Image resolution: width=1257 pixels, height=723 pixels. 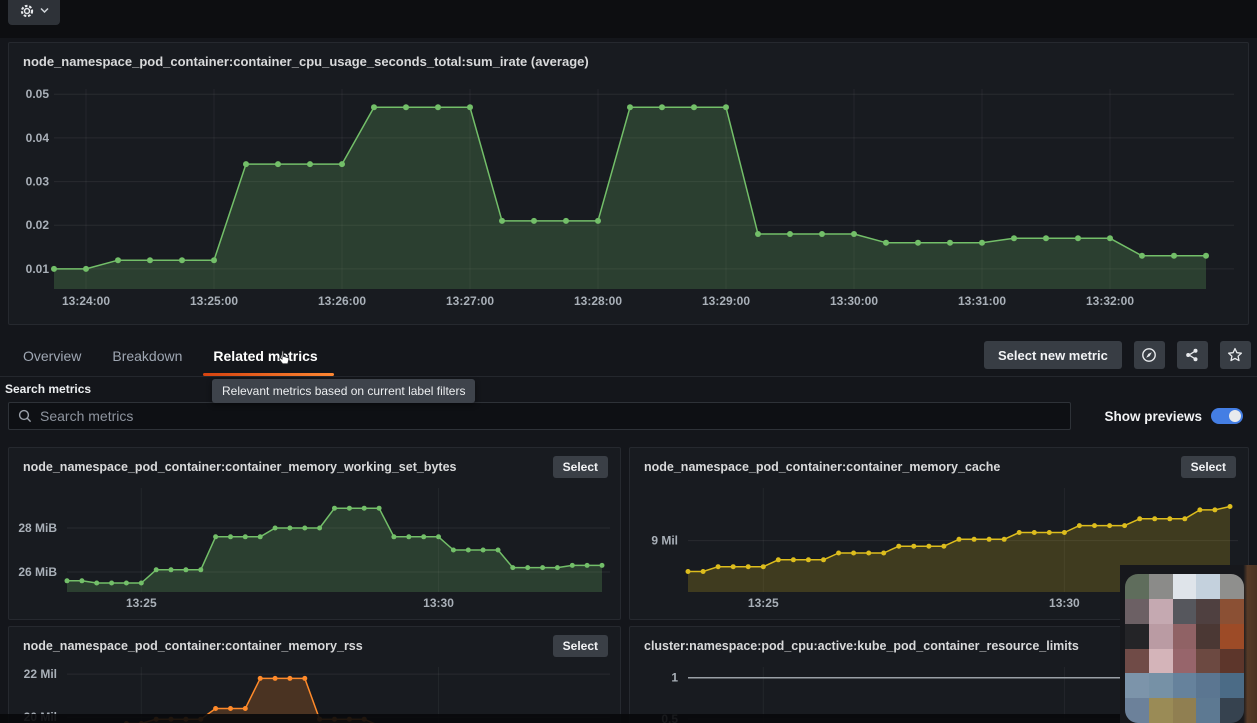 I want to click on chevron-down-icon, so click(x=44, y=10).